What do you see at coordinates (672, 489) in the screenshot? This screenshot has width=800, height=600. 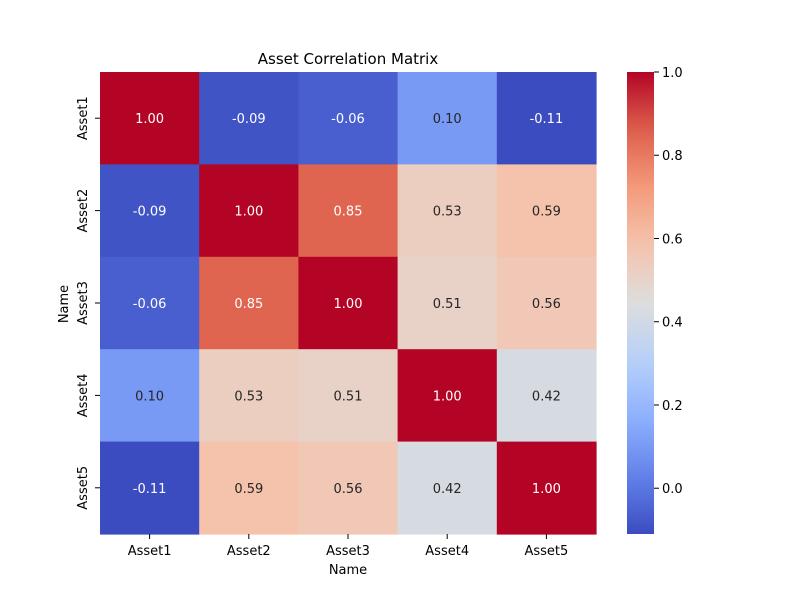 I see `colorbar-tick-label: 0.0` at bounding box center [672, 489].